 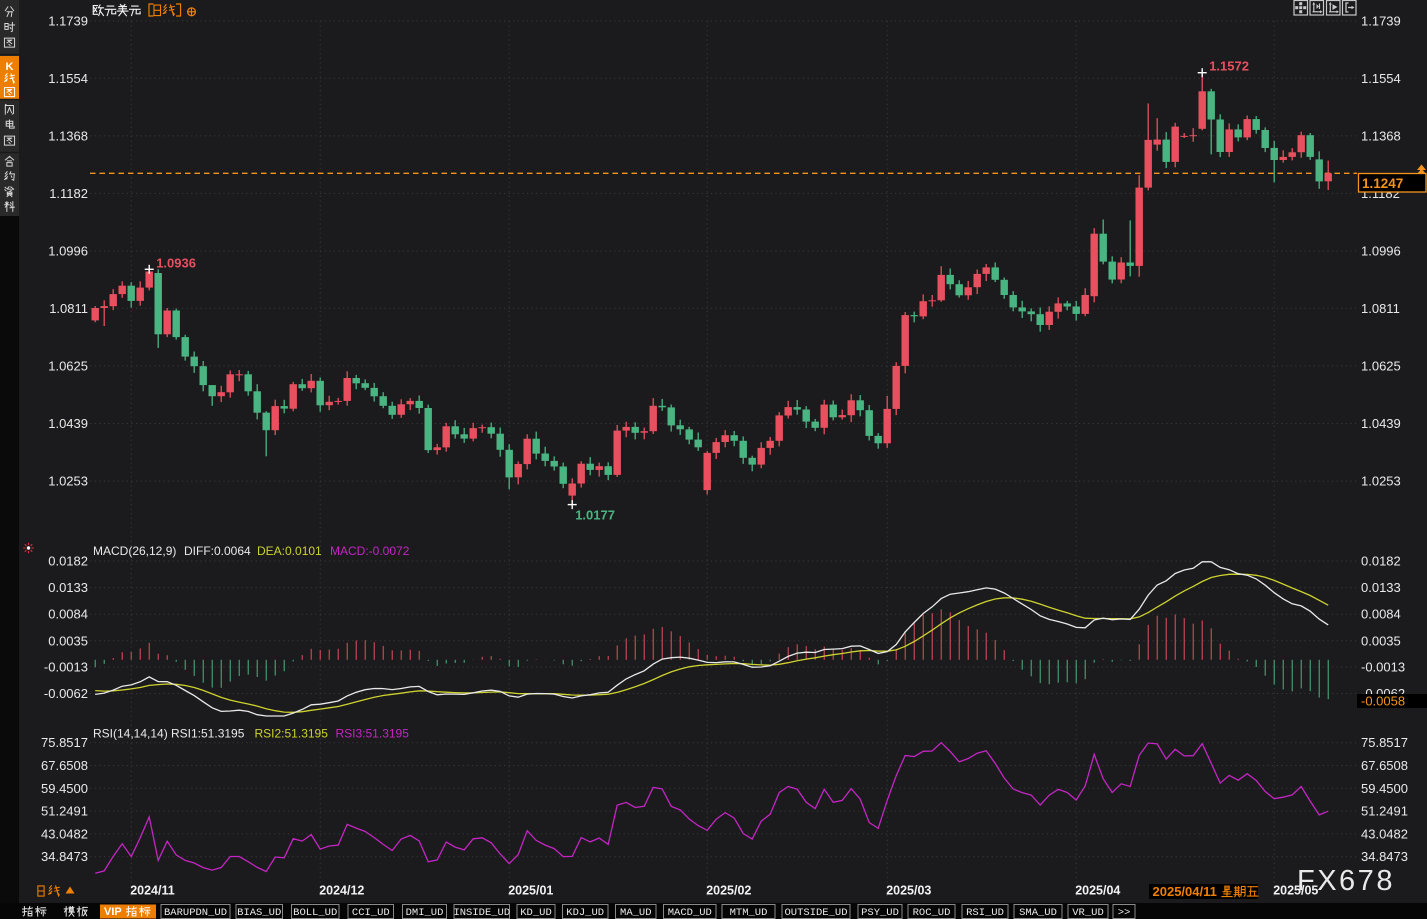 I want to click on svg-text: 1.1182, so click(x=68, y=193).